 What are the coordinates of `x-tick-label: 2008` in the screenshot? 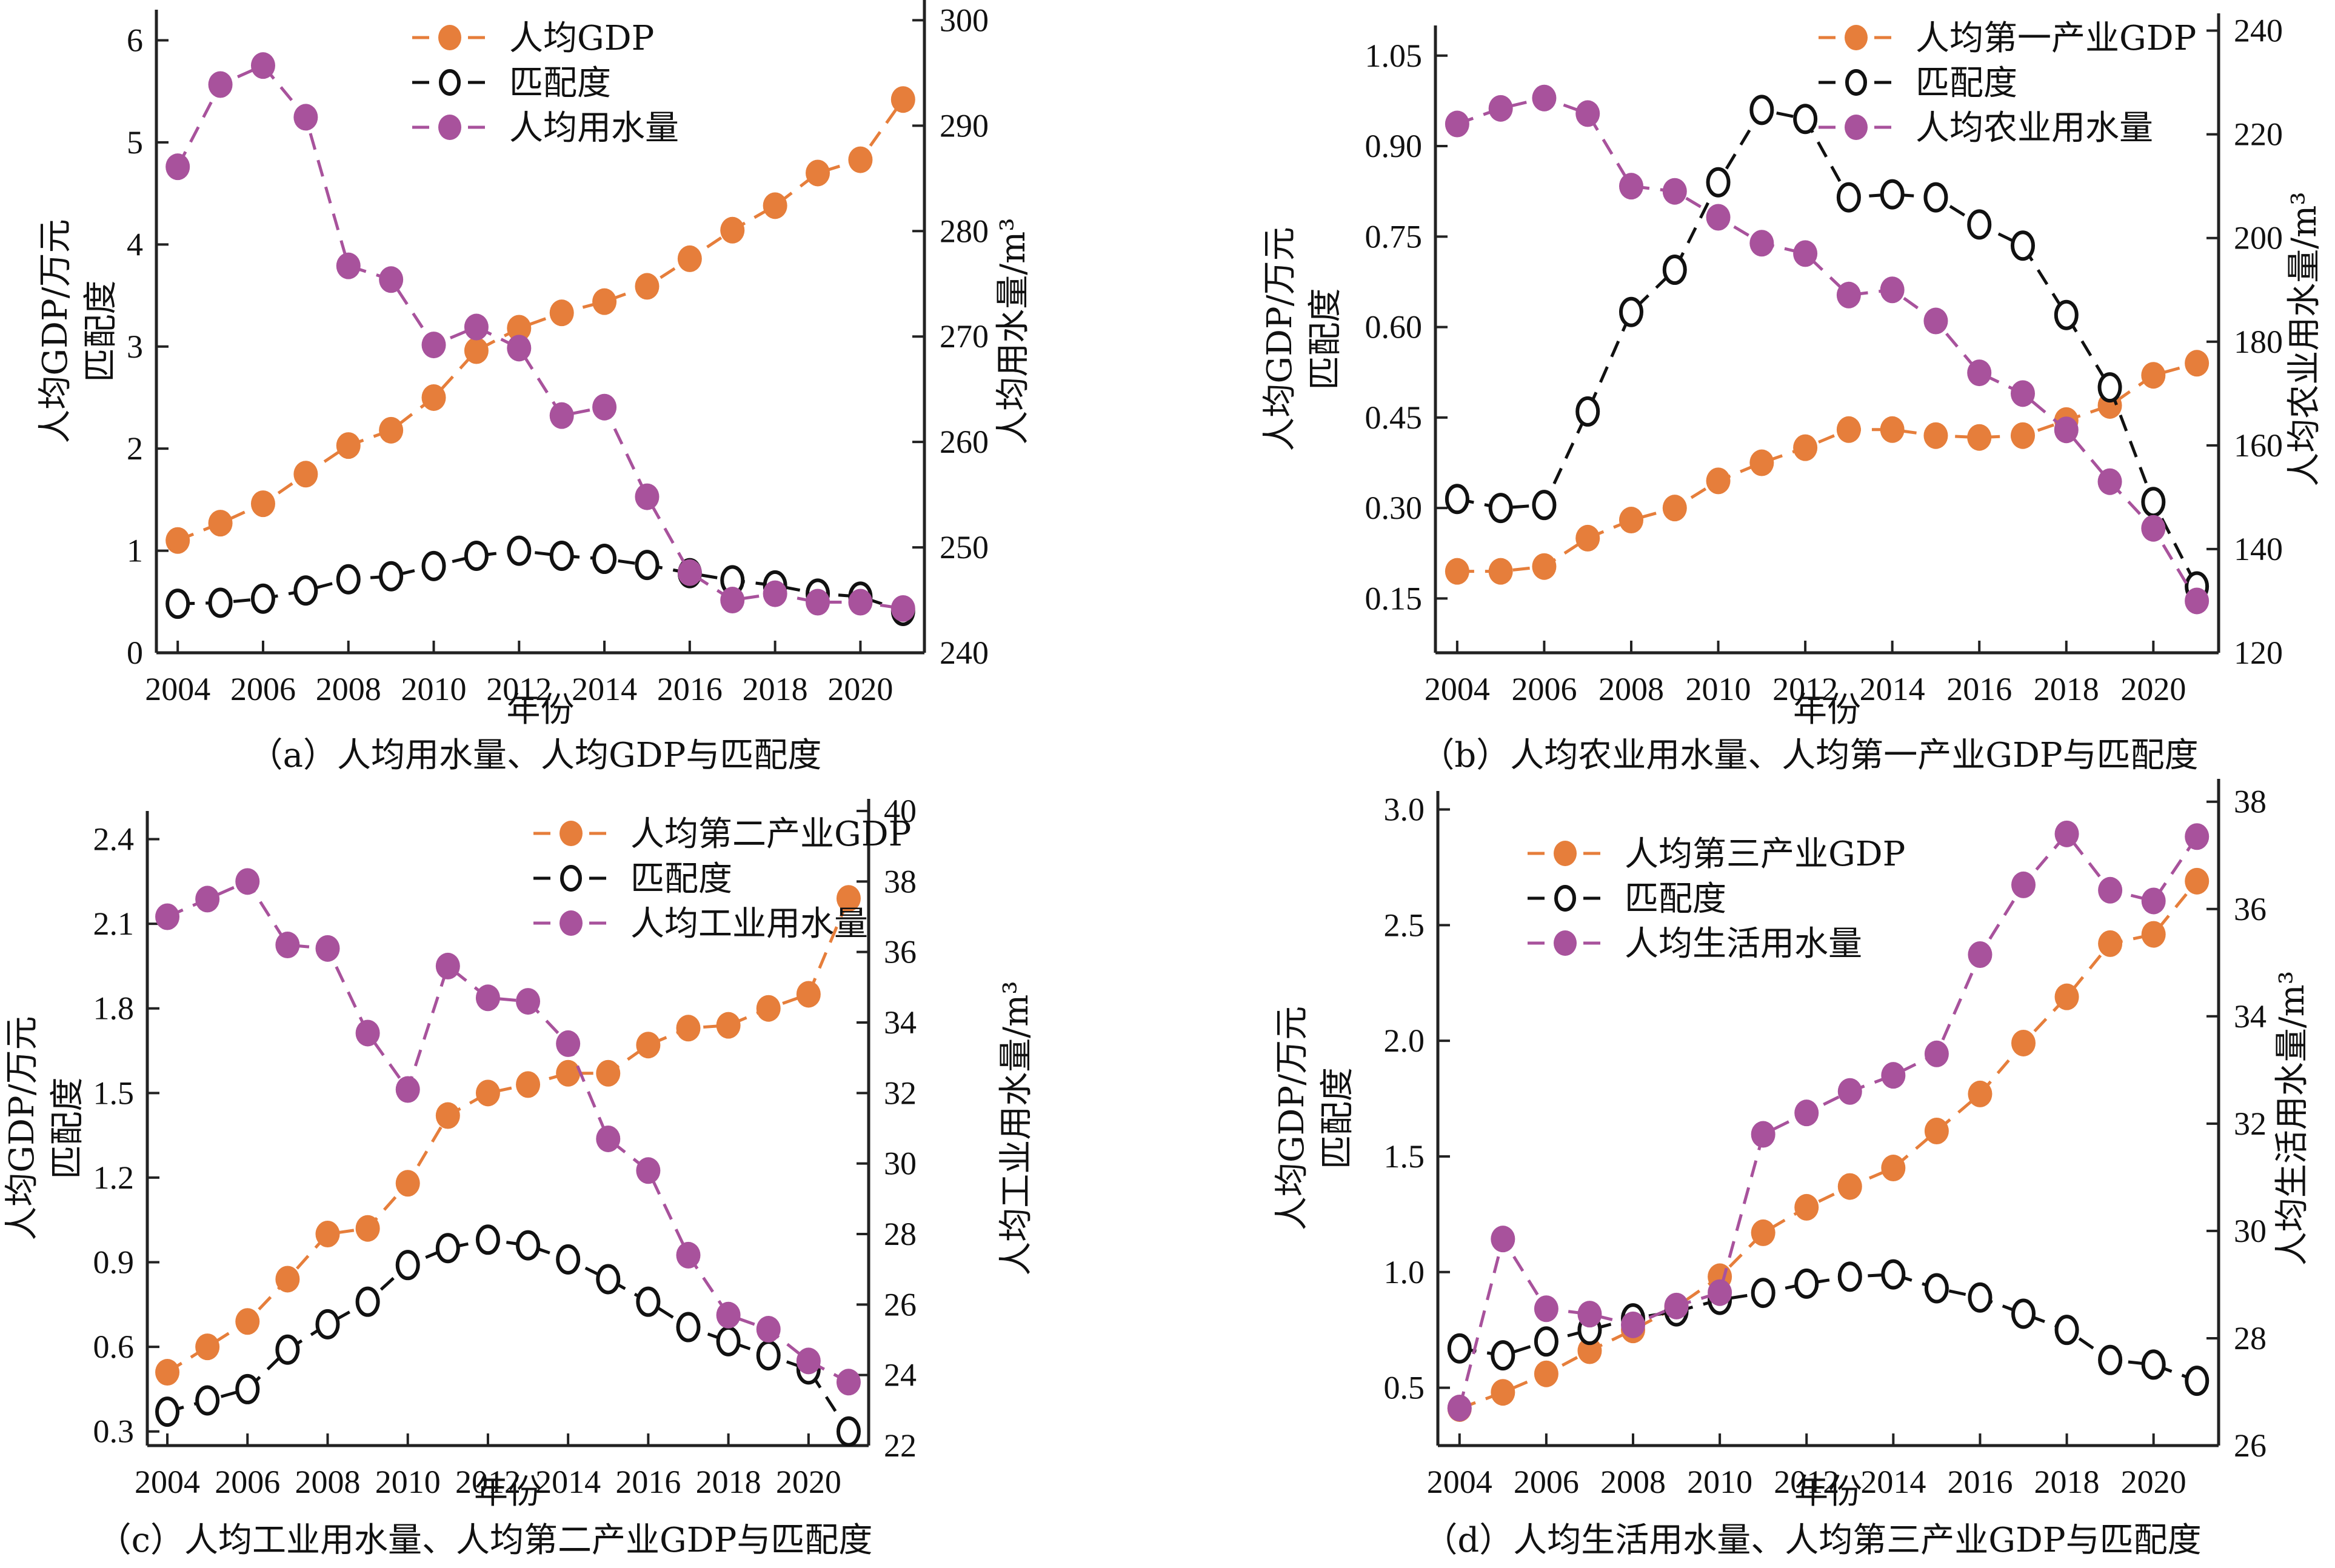 It's located at (348, 689).